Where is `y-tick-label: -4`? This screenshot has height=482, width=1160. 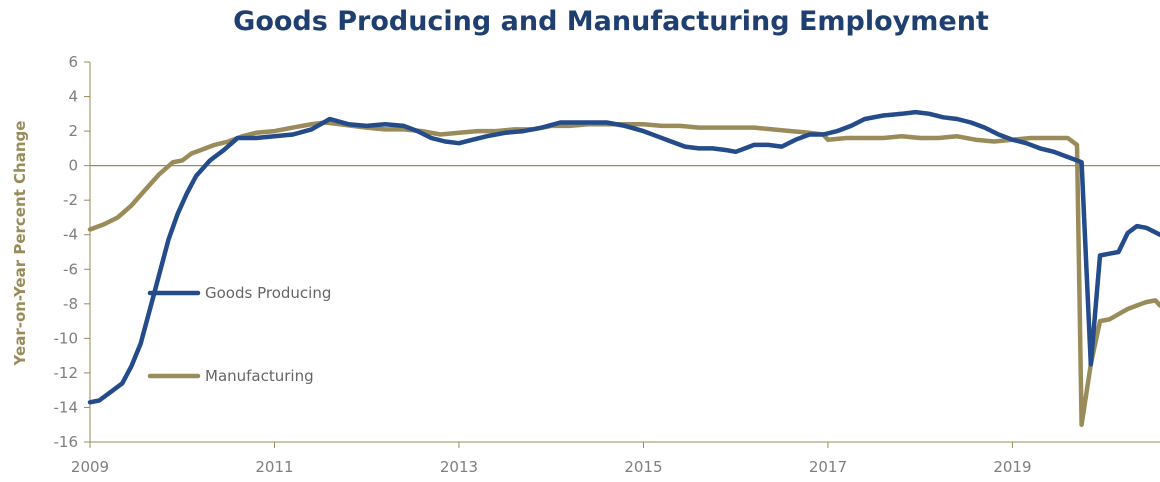 y-tick-label: -4 is located at coordinates (70, 235).